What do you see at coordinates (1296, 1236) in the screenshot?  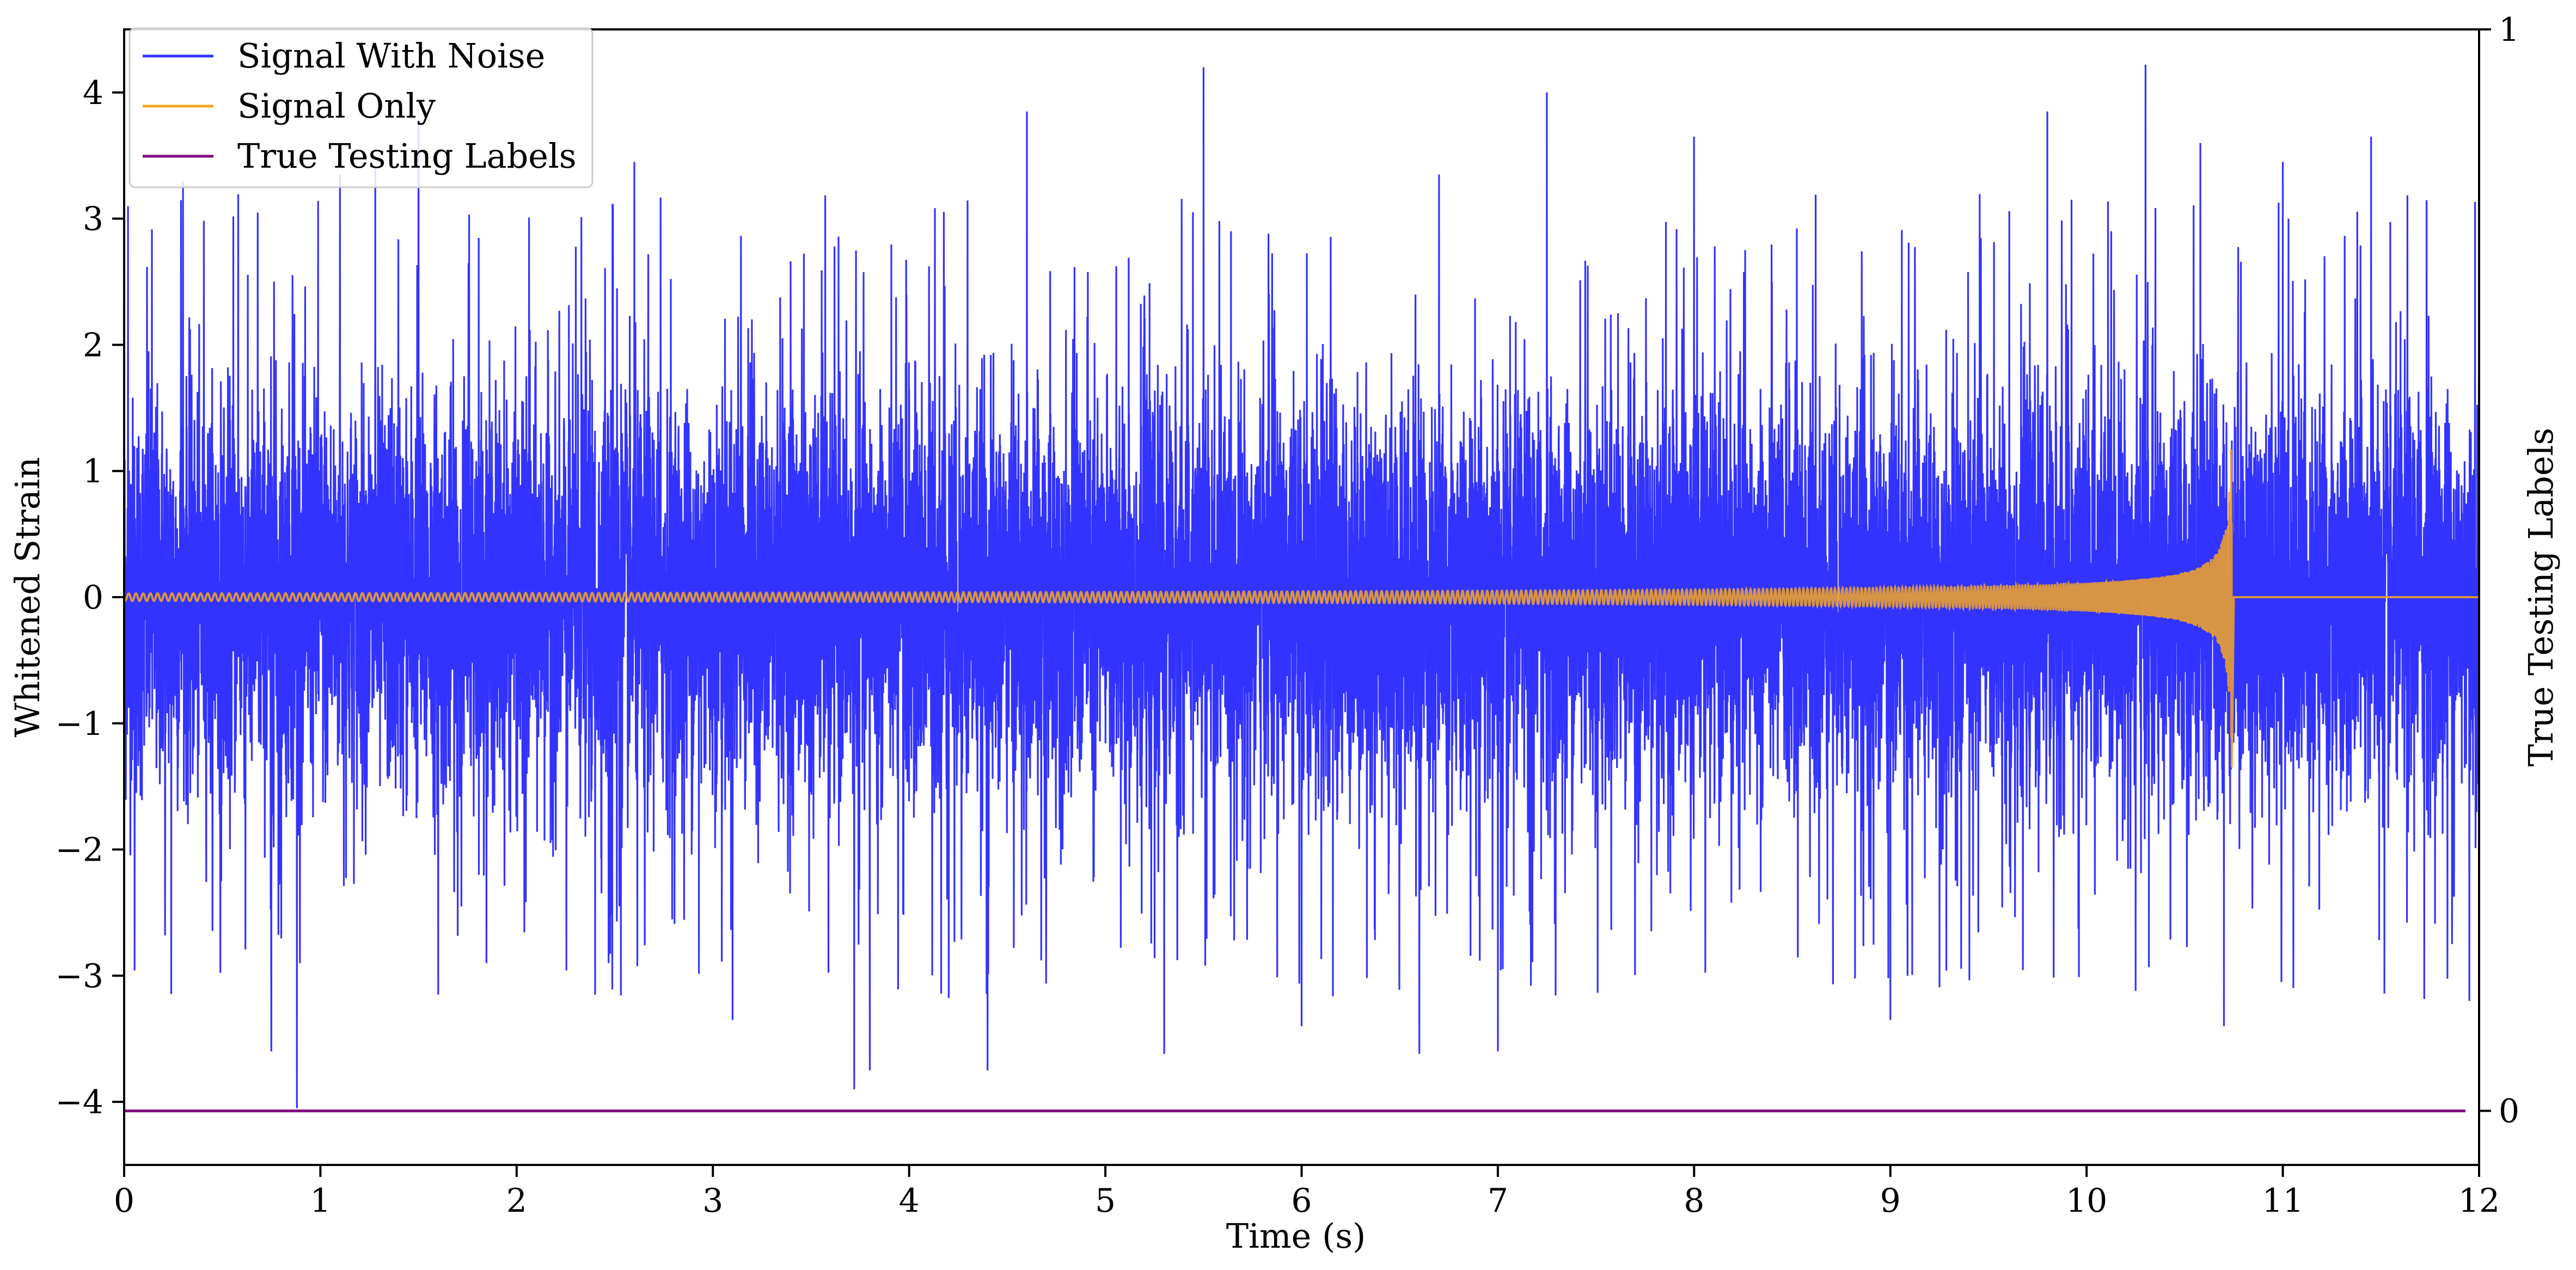 I see `x-axis-label: Time (s)` at bounding box center [1296, 1236].